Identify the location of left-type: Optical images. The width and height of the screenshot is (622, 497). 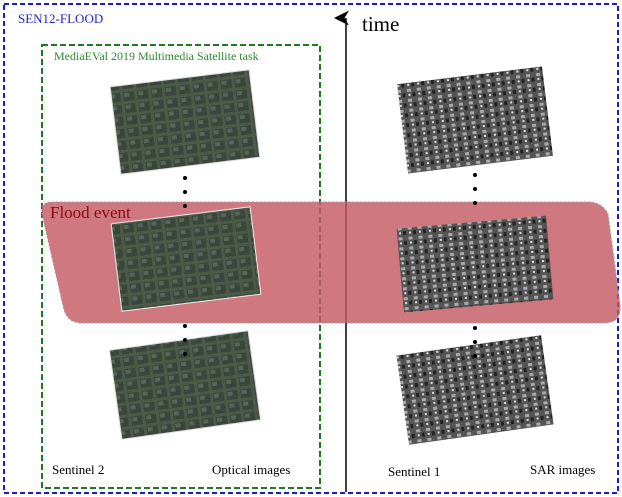
(251, 469).